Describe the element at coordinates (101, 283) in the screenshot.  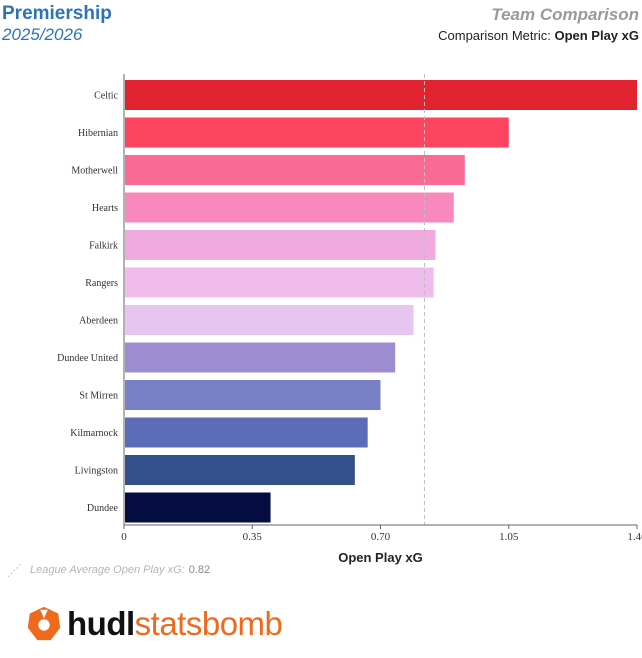
I see `category-label: Rangers` at that location.